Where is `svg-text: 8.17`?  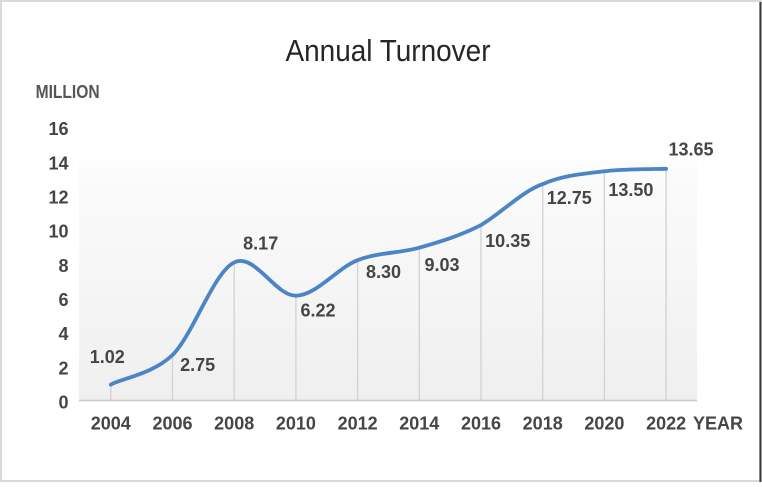 svg-text: 8.17 is located at coordinates (260, 243).